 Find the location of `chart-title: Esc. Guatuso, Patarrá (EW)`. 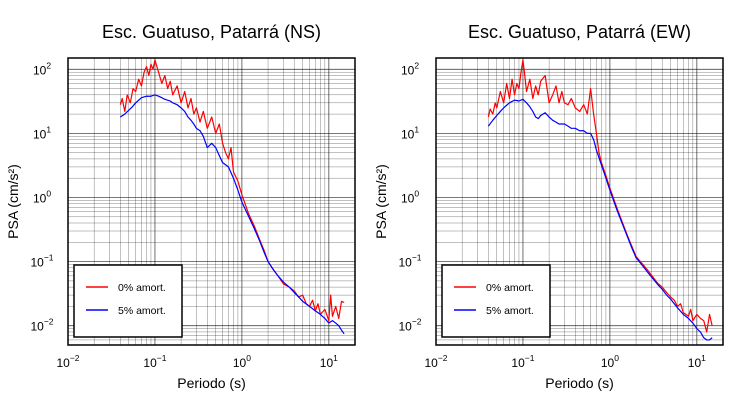

chart-title: Esc. Guatuso, Patarrá (EW) is located at coordinates (579, 32).